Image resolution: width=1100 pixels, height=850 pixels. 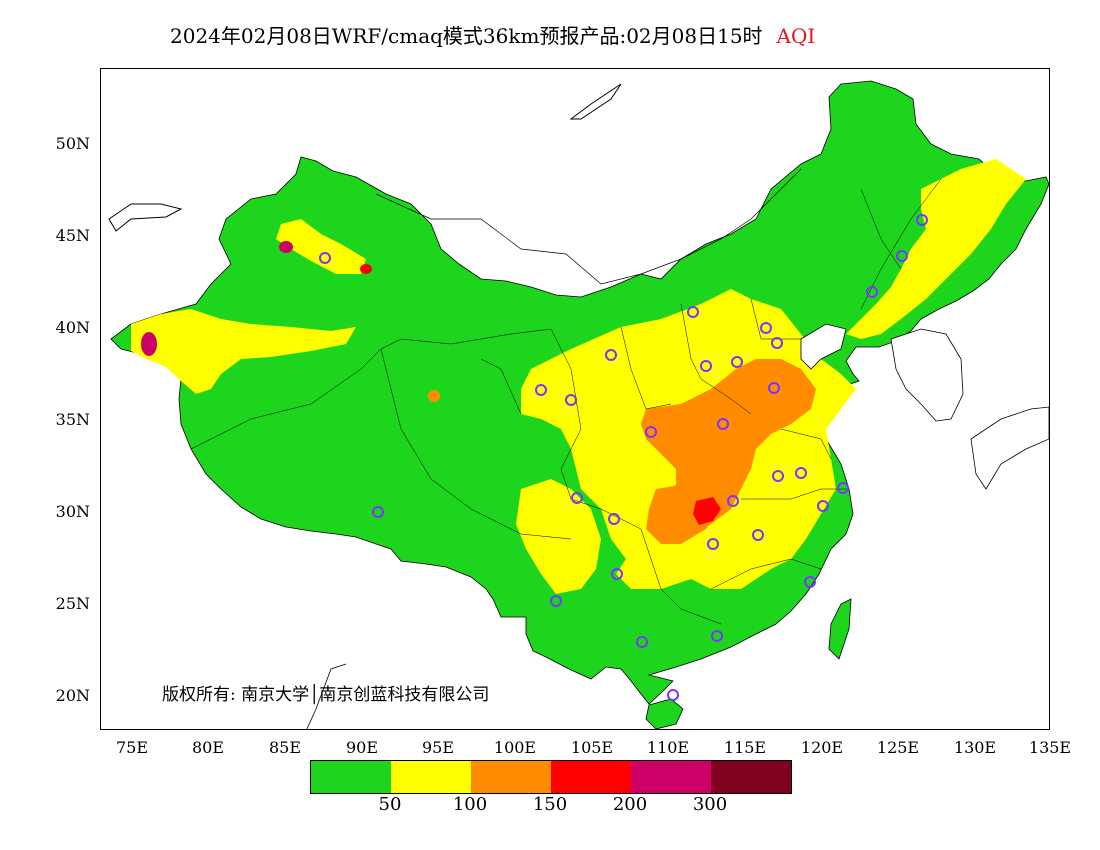 What do you see at coordinates (515, 747) in the screenshot?
I see `lon-label-100e: 100E` at bounding box center [515, 747].